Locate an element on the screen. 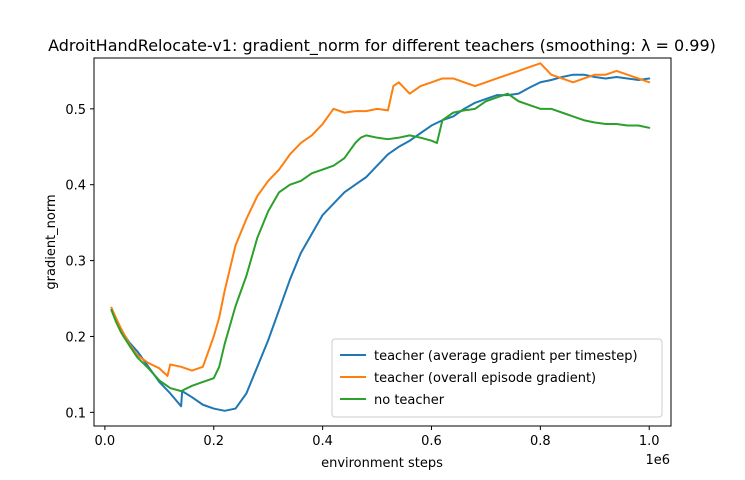 The width and height of the screenshot is (745, 480). x-tick-label: 0.4 is located at coordinates (322, 441).